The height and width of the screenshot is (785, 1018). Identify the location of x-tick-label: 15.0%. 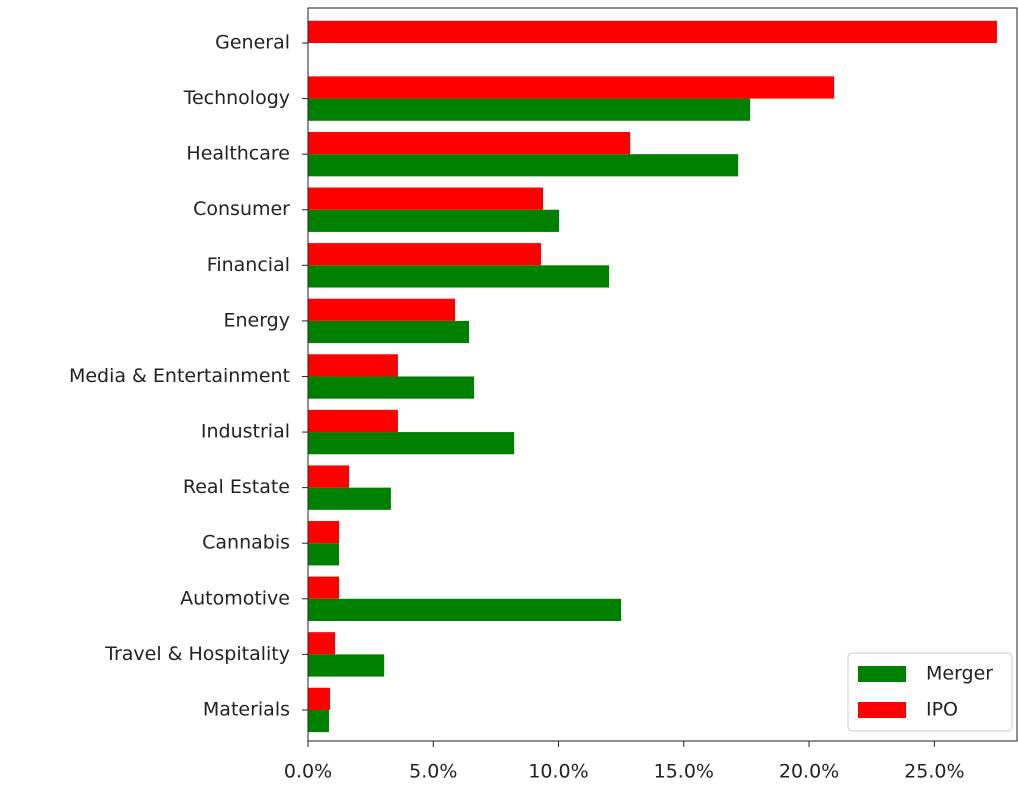
(684, 772).